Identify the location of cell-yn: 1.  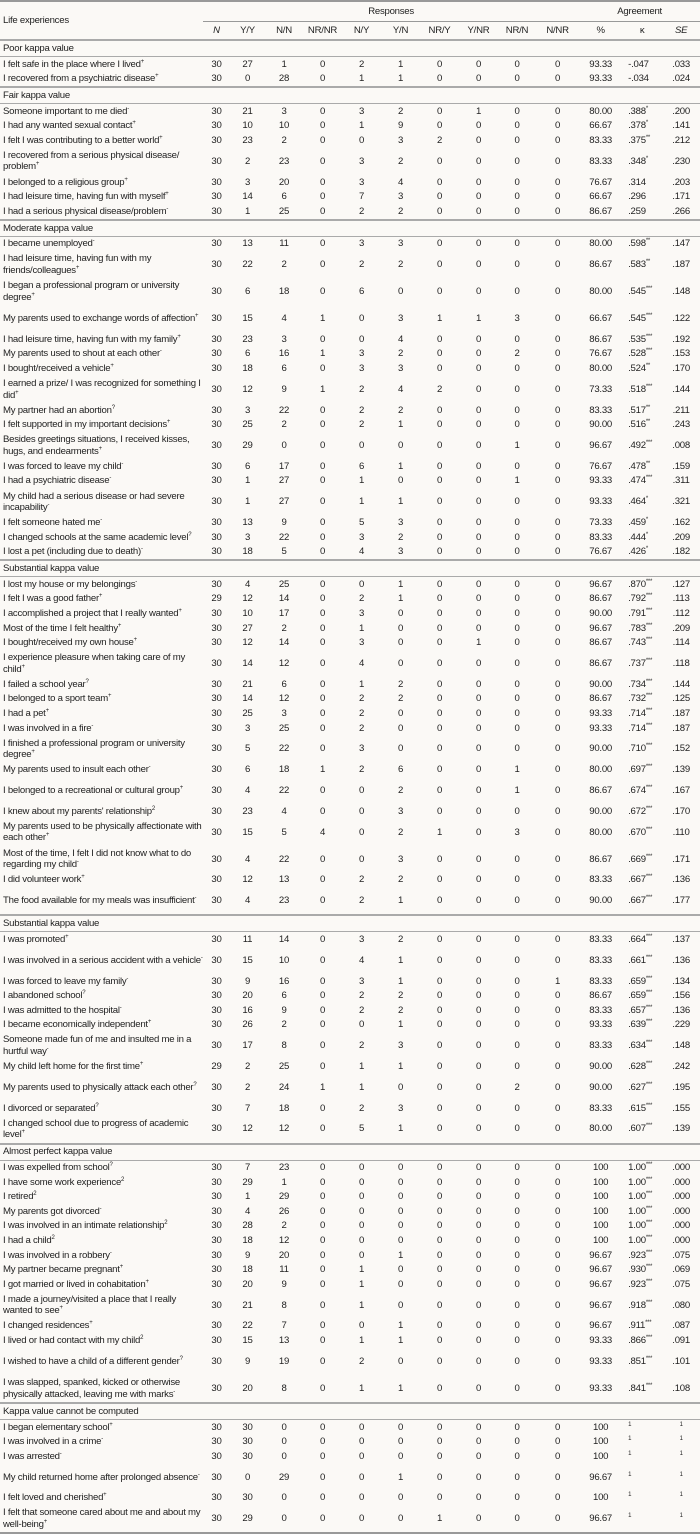
(400, 1129).